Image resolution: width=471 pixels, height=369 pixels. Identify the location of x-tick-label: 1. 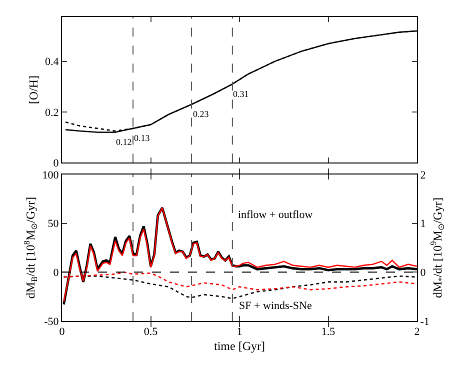
(239, 332).